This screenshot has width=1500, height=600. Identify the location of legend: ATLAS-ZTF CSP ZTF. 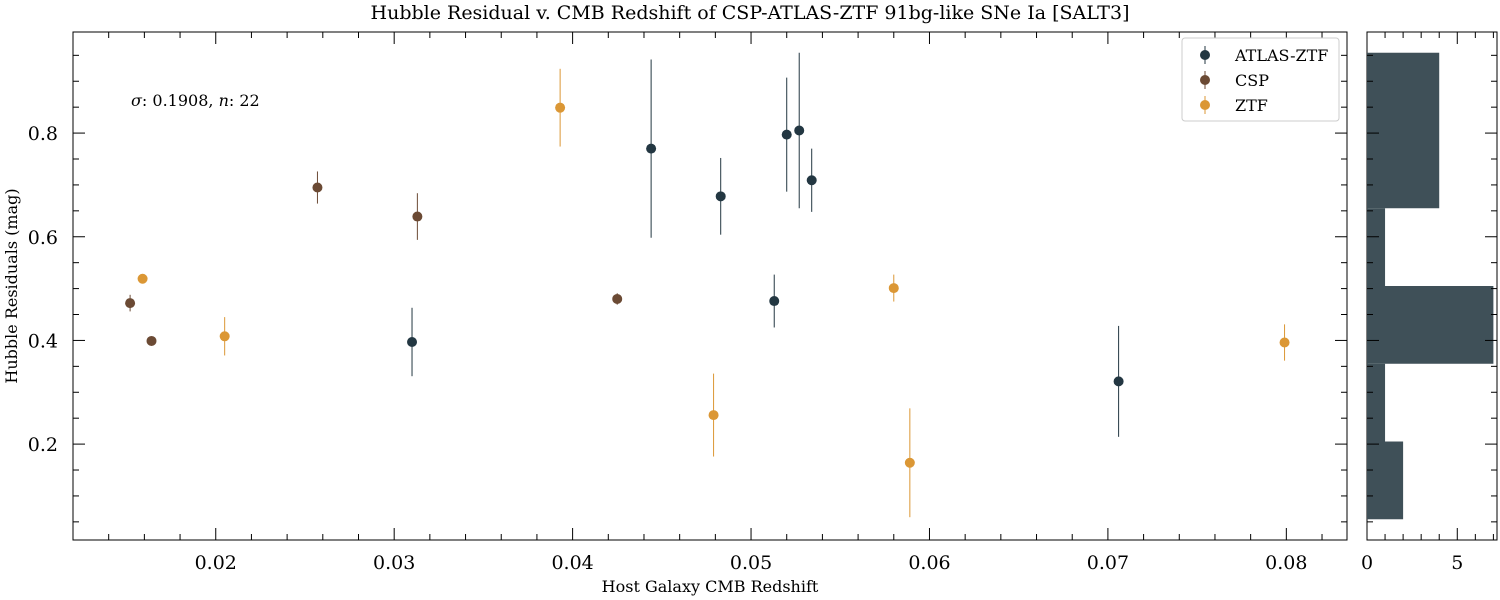
(1260, 79).